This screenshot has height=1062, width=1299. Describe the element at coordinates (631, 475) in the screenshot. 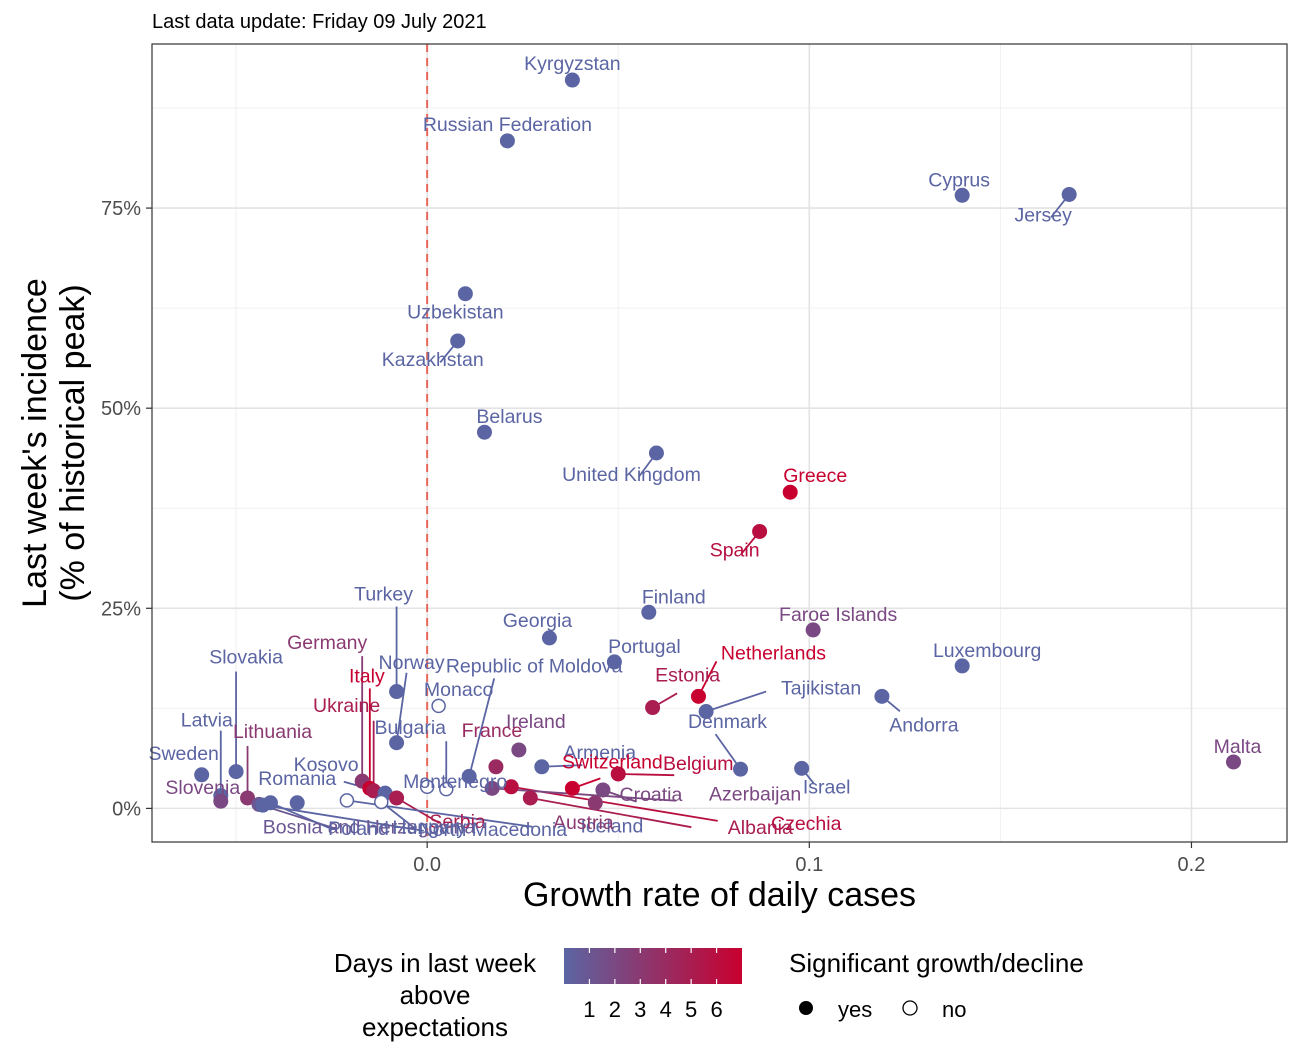

I see `label-united-kingdom: United Kingdom` at that location.